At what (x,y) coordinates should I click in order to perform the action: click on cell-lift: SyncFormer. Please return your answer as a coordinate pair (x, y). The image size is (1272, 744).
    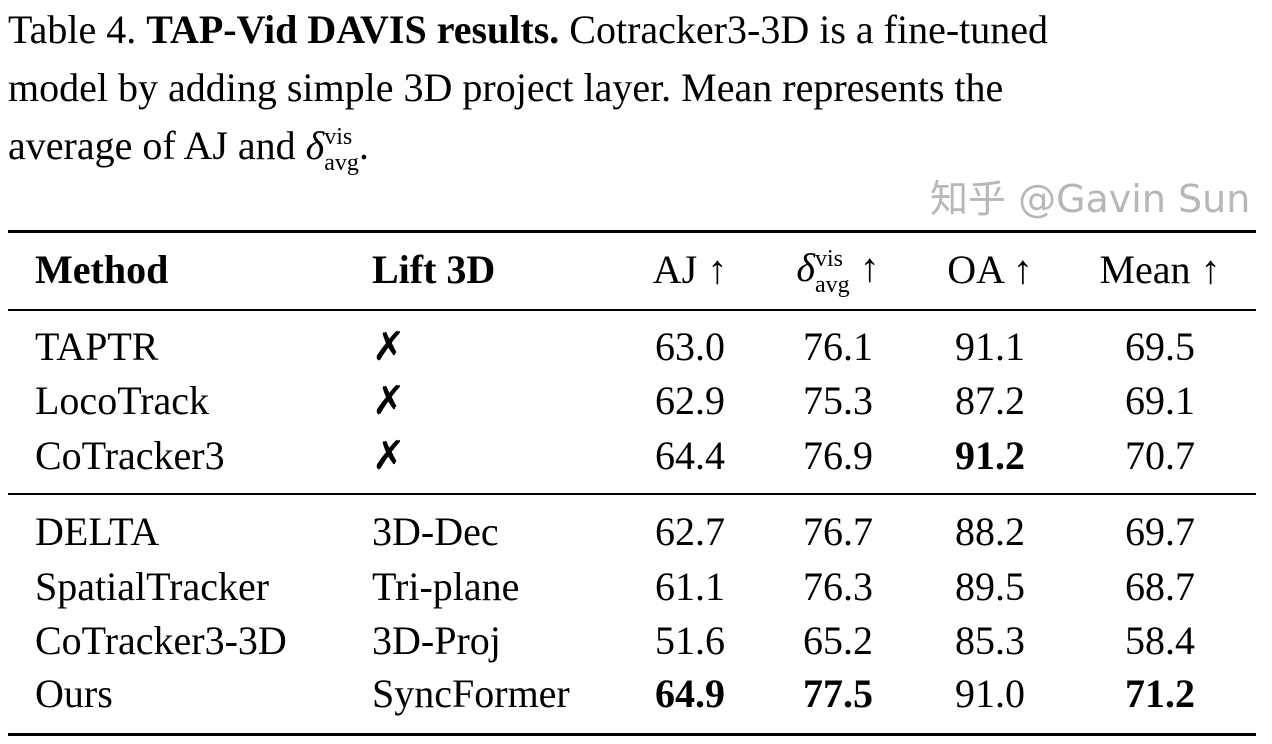
    Looking at the image, I should click on (471, 693).